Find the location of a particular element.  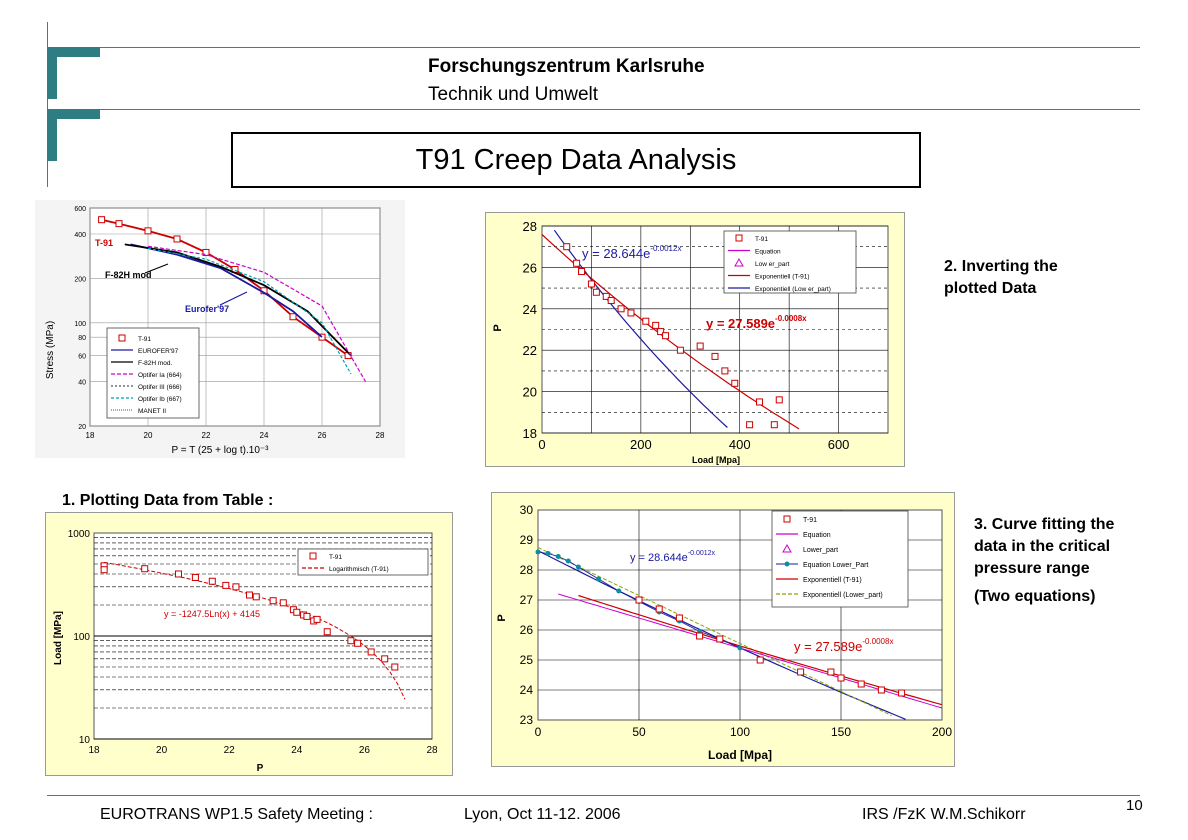

step1-series is located at coordinates (253, 630).